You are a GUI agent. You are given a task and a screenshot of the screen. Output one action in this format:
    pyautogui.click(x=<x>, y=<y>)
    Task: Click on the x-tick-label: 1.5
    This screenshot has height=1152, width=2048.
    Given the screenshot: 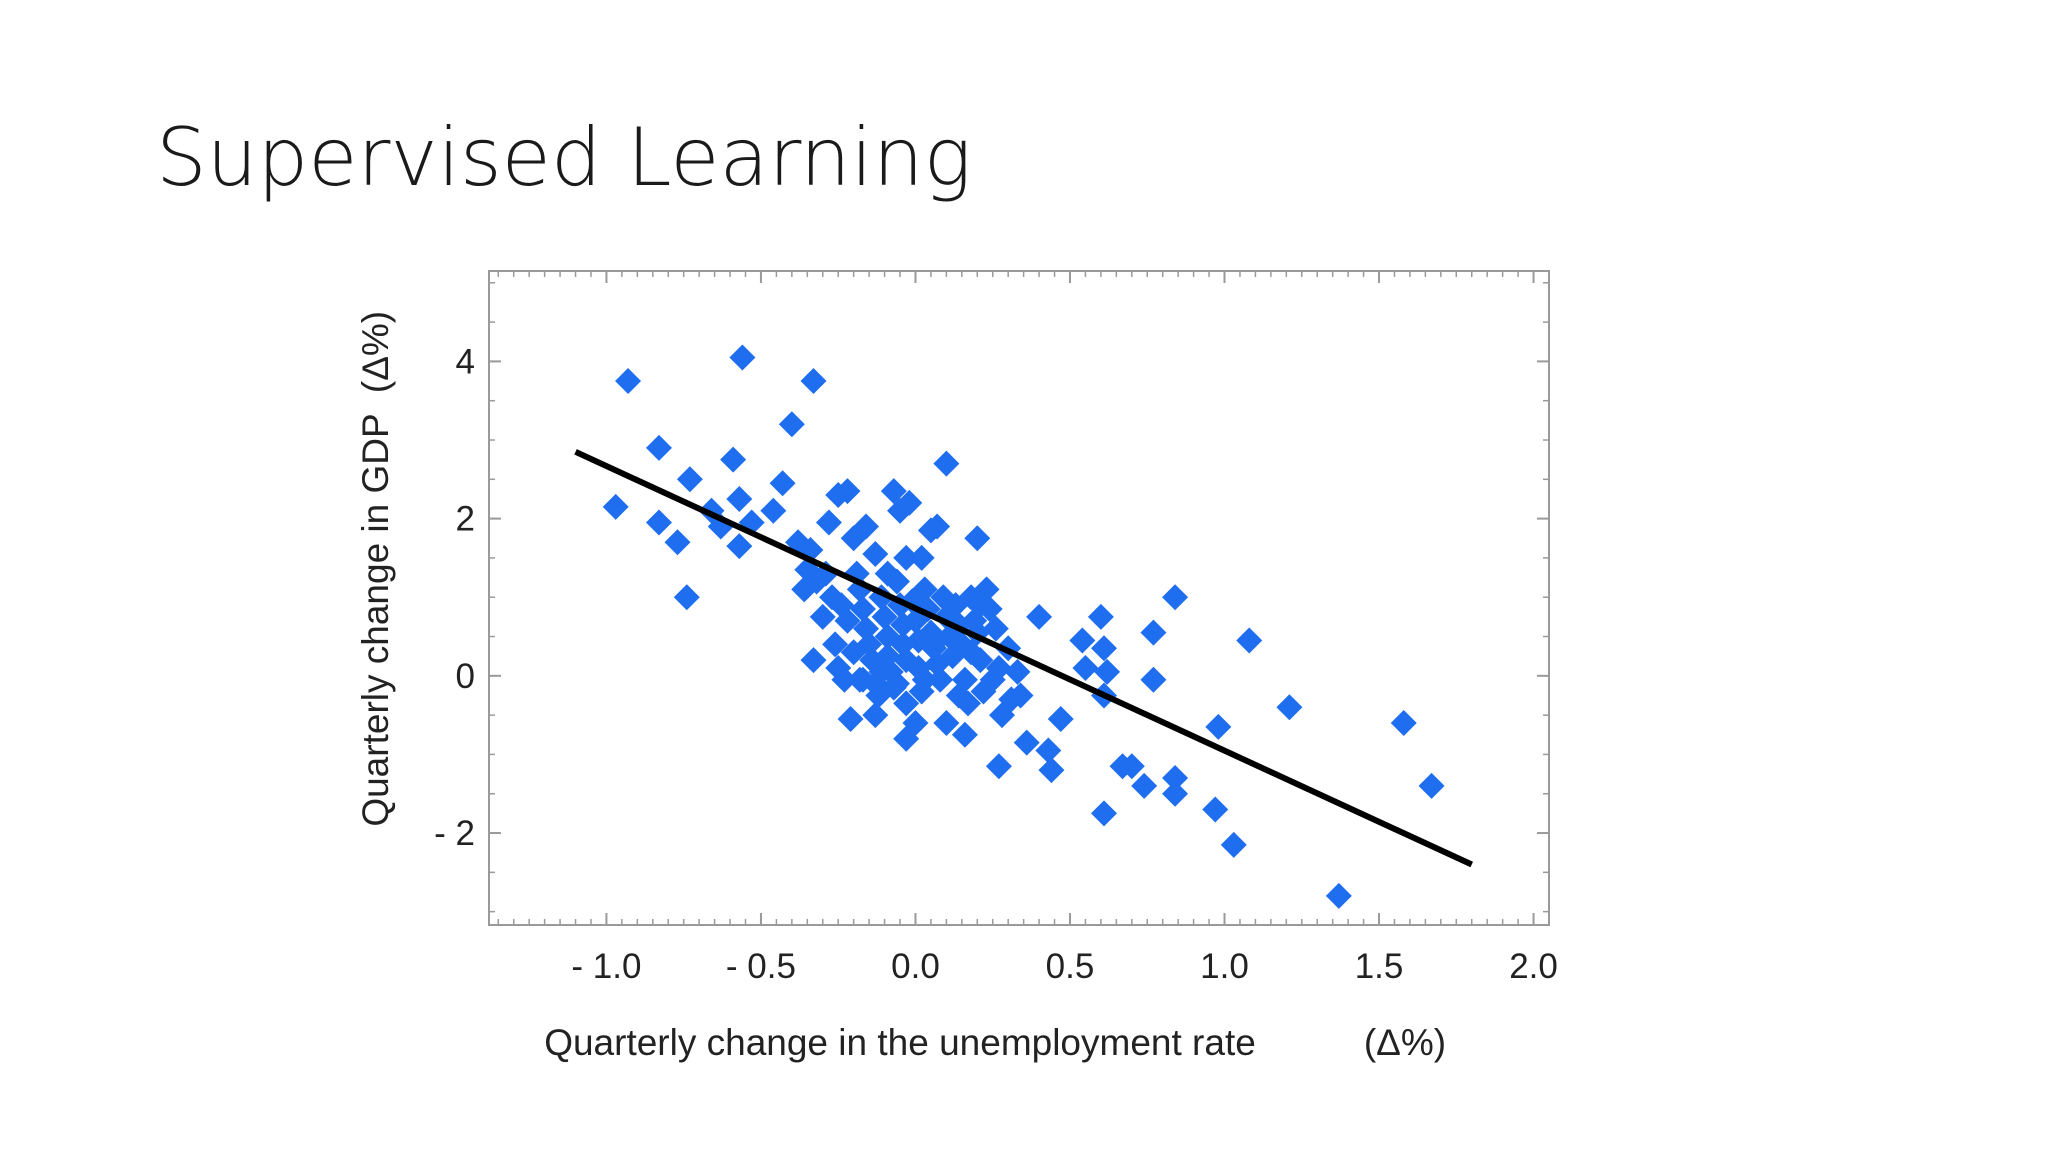 What is the action you would take?
    pyautogui.click(x=1379, y=966)
    